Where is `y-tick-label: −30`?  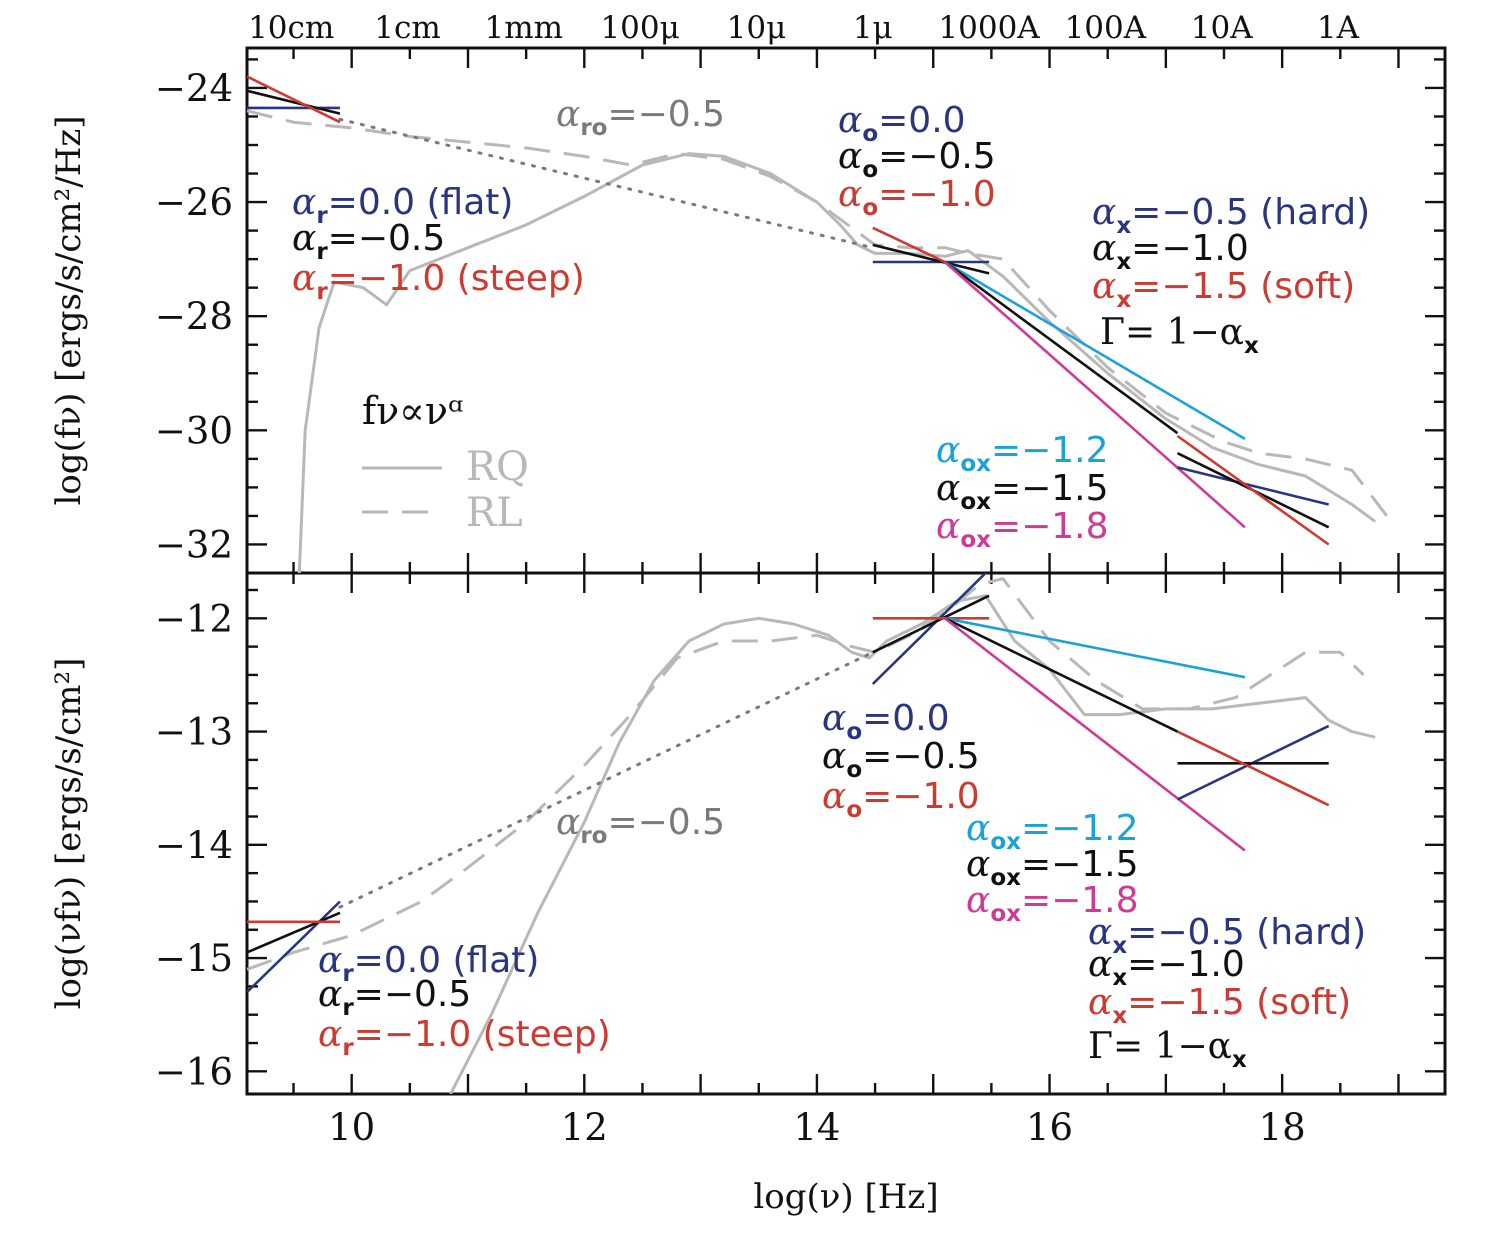 y-tick-label: −30 is located at coordinates (194, 430).